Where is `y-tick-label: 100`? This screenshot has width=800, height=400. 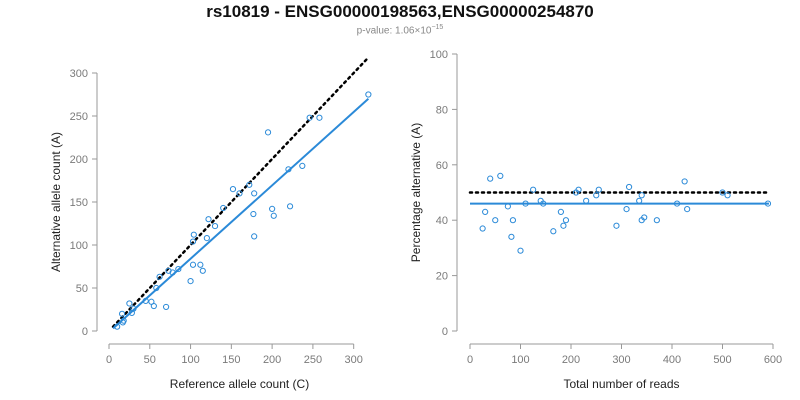
y-tick-label: 100 is located at coordinates (439, 55).